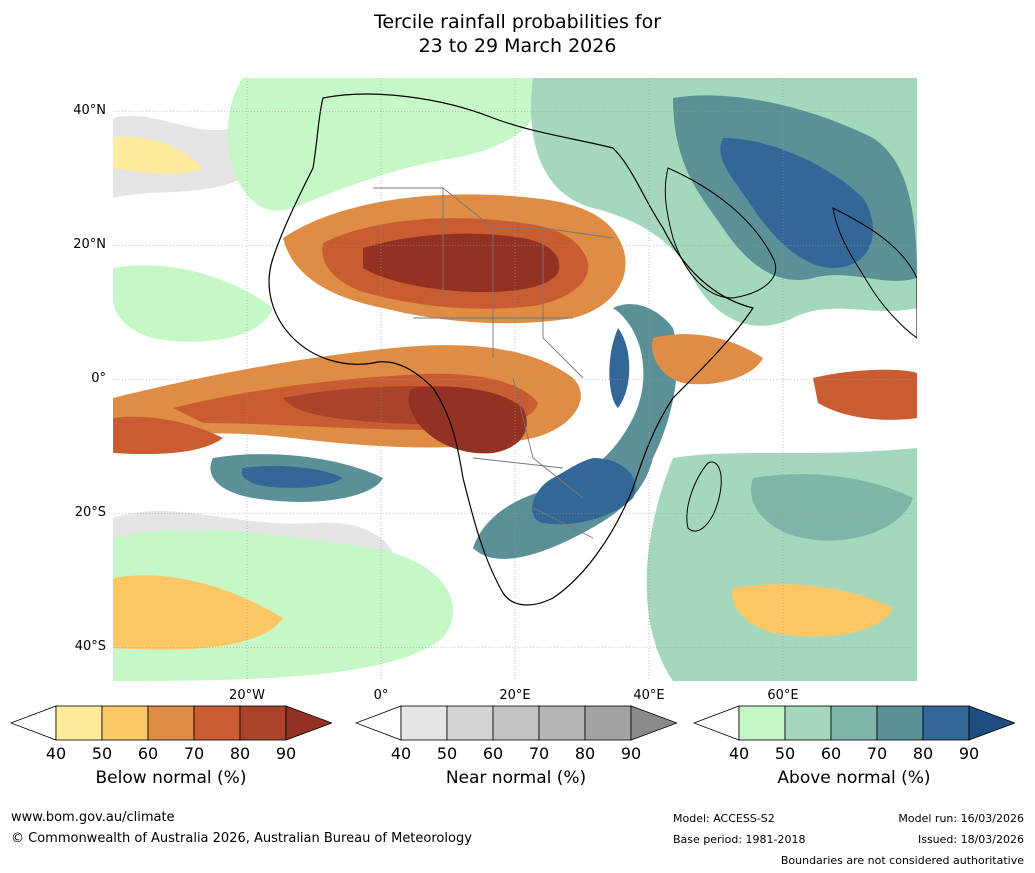 The width and height of the screenshot is (1035, 873). What do you see at coordinates (90, 646) in the screenshot?
I see `latitude-label: 40°S` at bounding box center [90, 646].